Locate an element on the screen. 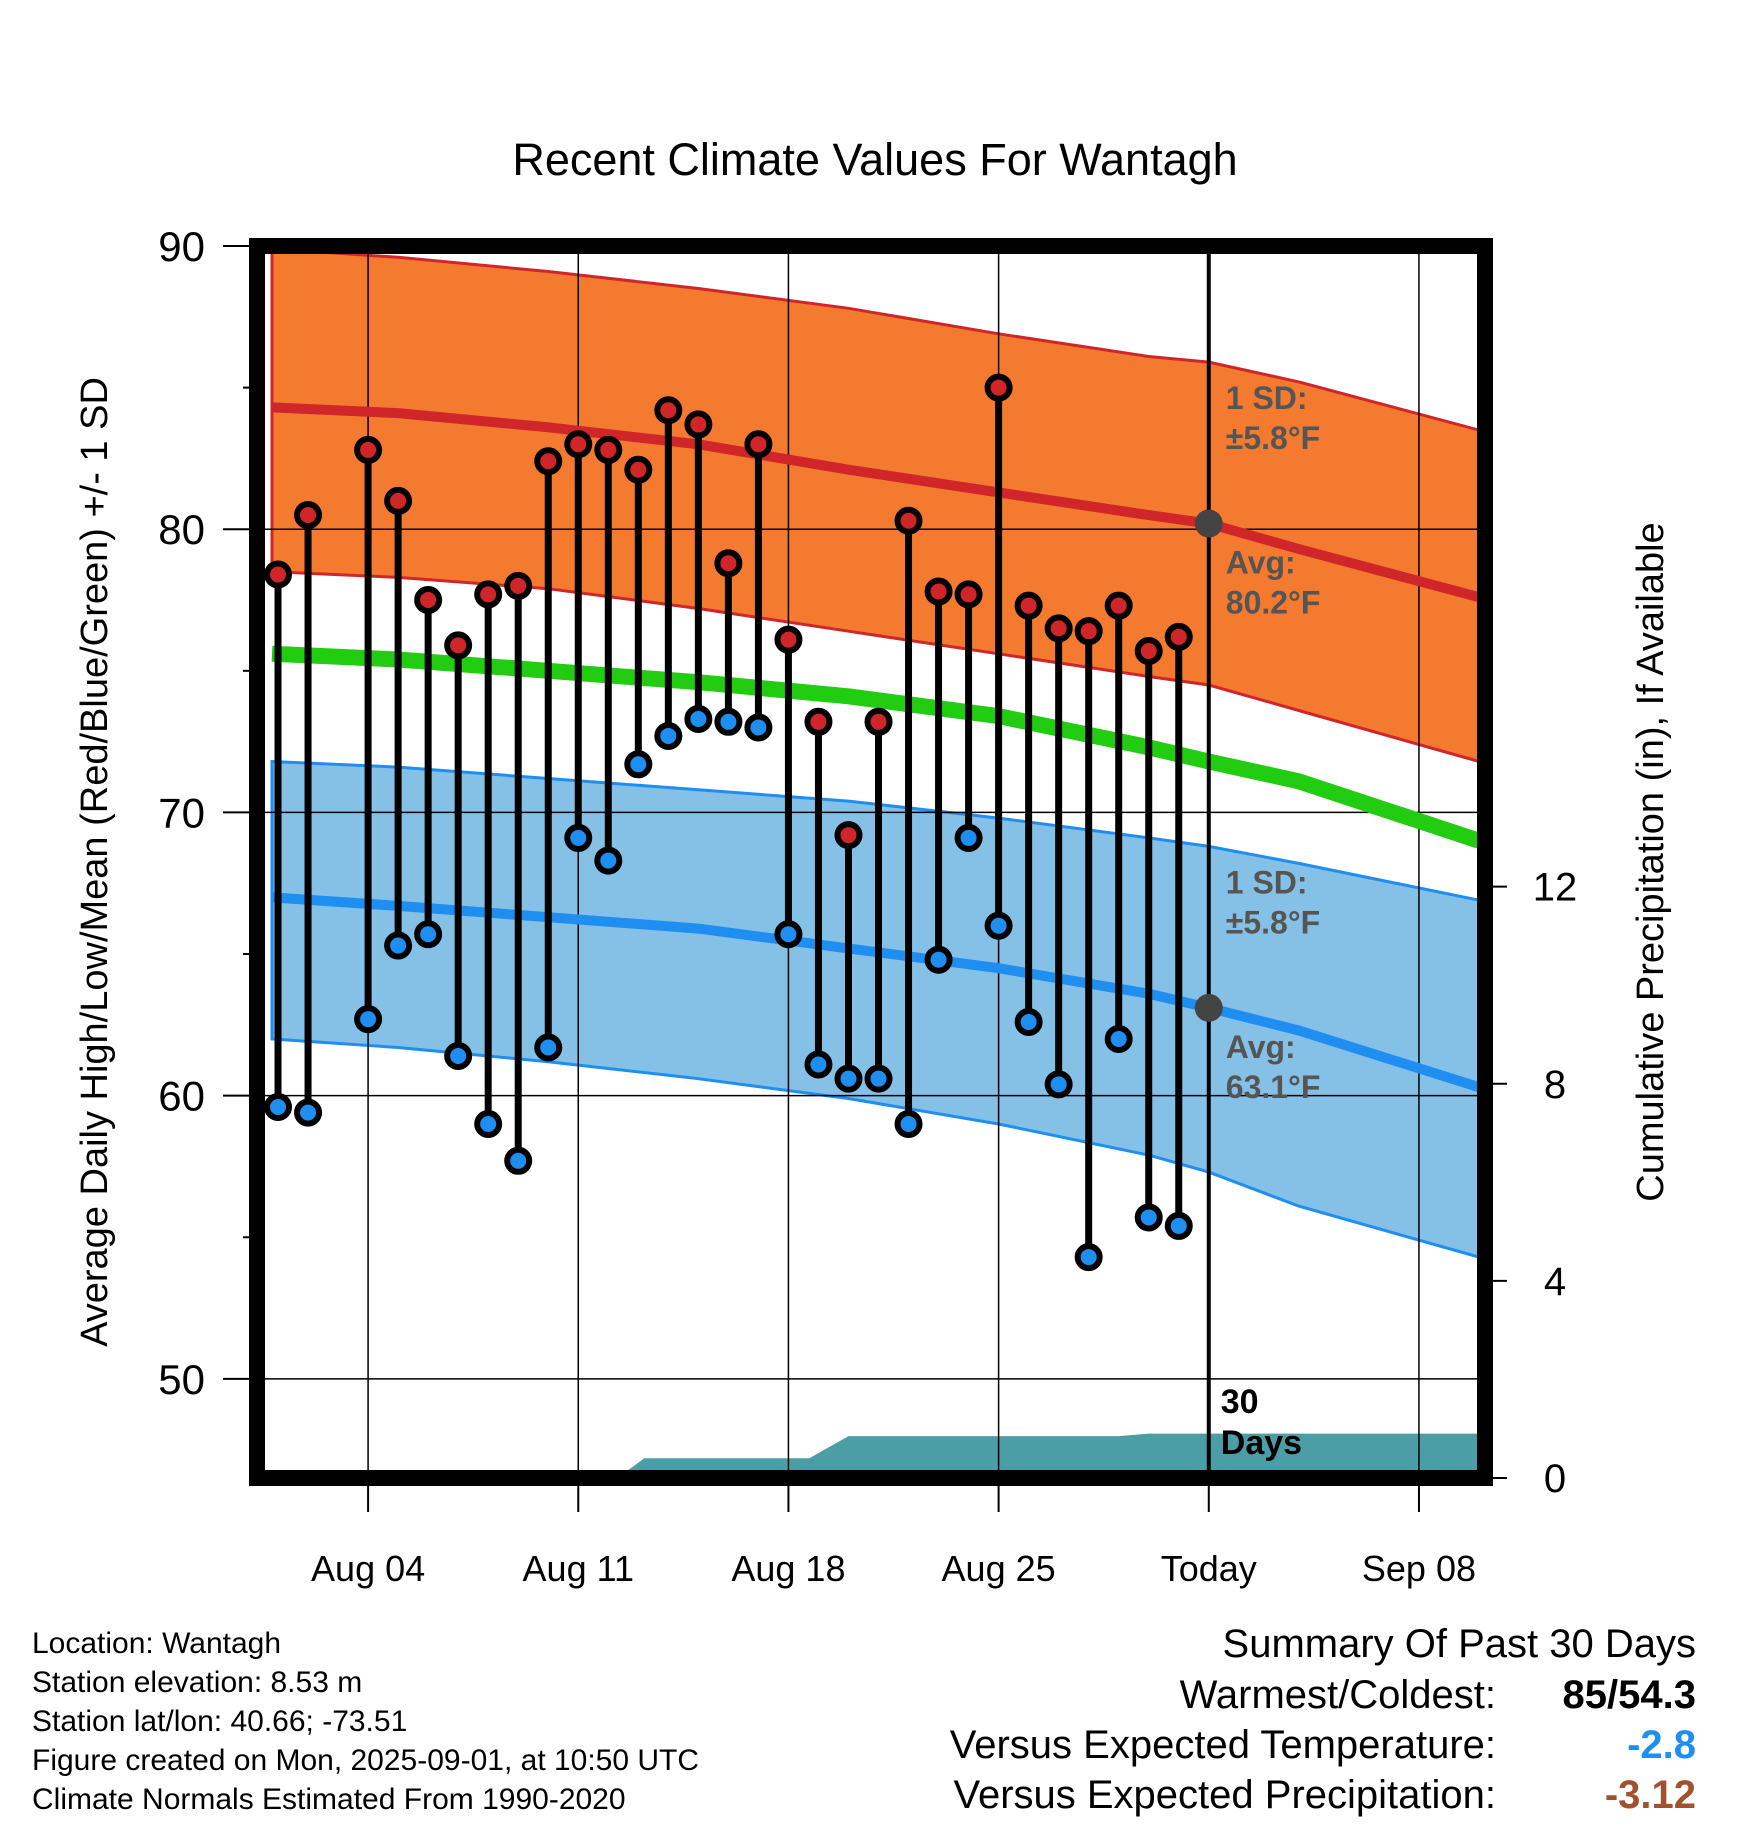 This screenshot has height=1828, width=1748. today-low-marker is located at coordinates (1208, 1007).